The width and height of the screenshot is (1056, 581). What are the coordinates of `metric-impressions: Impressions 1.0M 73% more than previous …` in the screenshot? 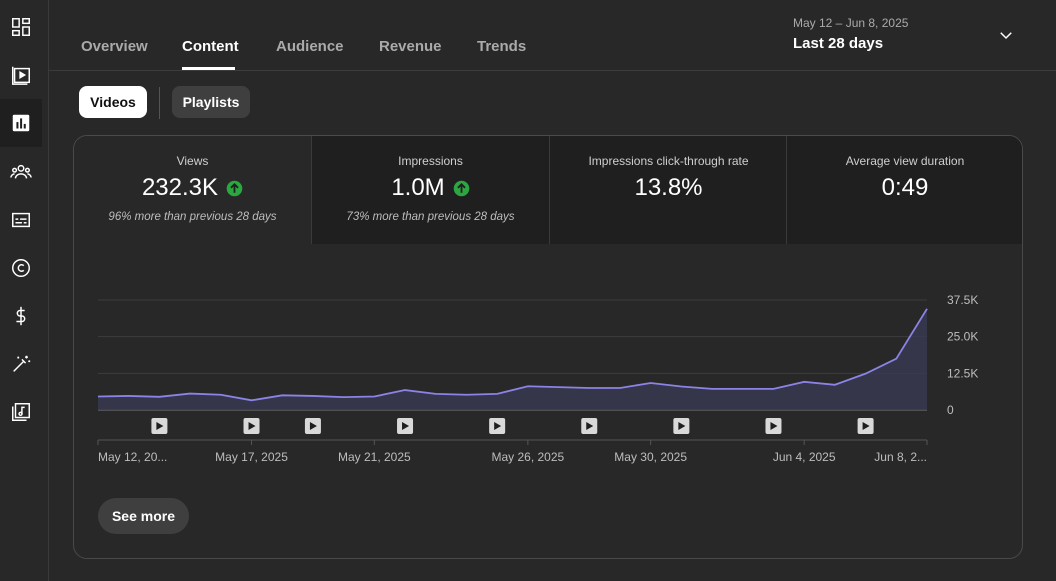 It's located at (430, 190).